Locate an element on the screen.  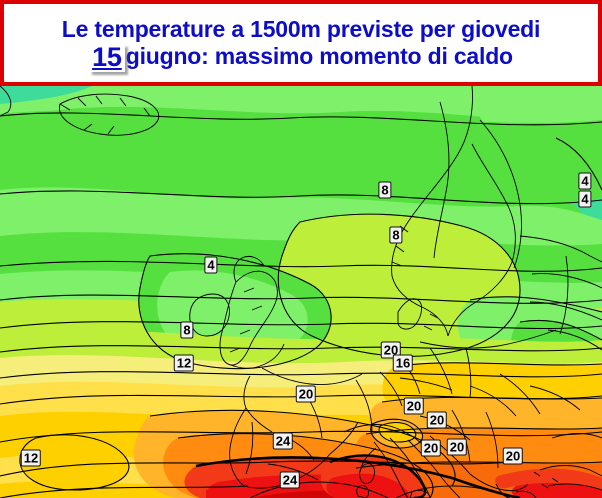
contour-label: 16 is located at coordinates (403, 363).